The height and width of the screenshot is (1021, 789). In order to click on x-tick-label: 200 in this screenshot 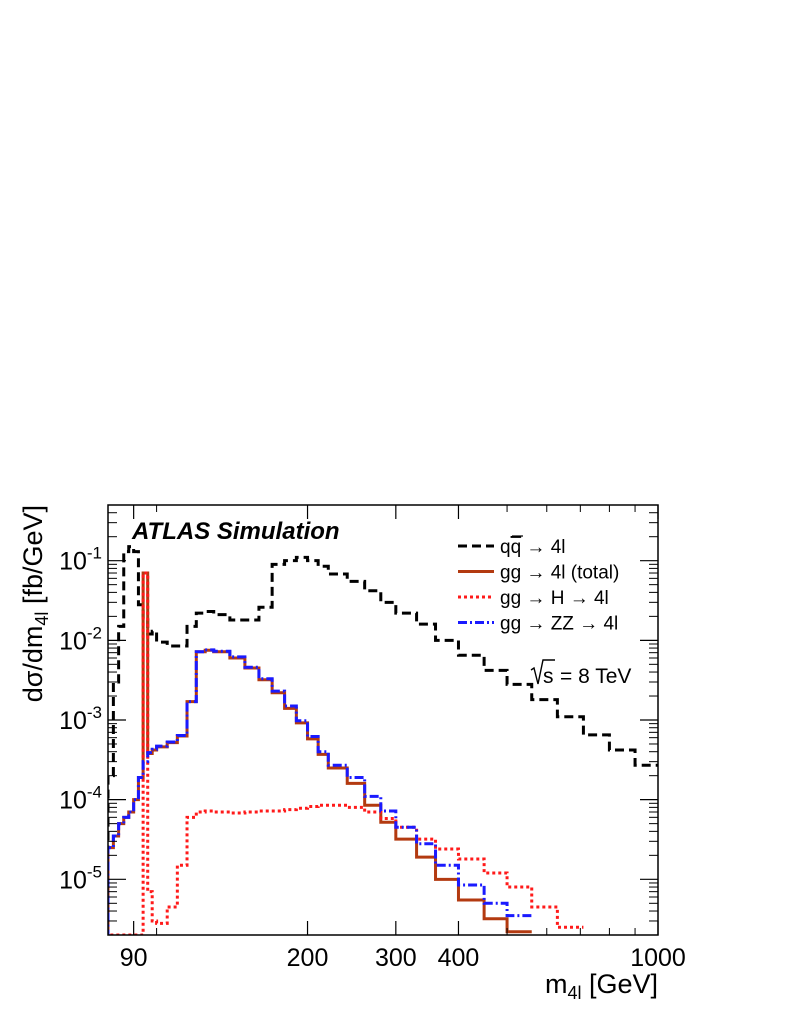, I will do `click(308, 958)`.